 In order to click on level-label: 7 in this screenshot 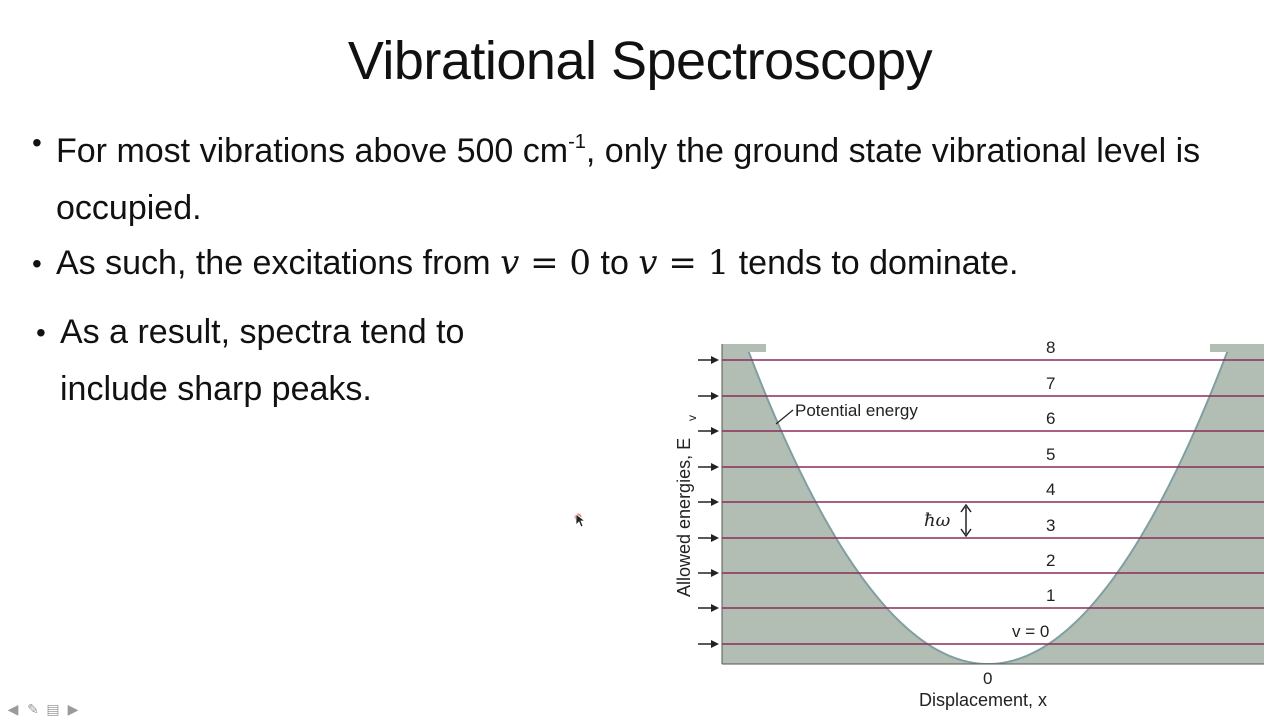, I will do `click(1050, 383)`.